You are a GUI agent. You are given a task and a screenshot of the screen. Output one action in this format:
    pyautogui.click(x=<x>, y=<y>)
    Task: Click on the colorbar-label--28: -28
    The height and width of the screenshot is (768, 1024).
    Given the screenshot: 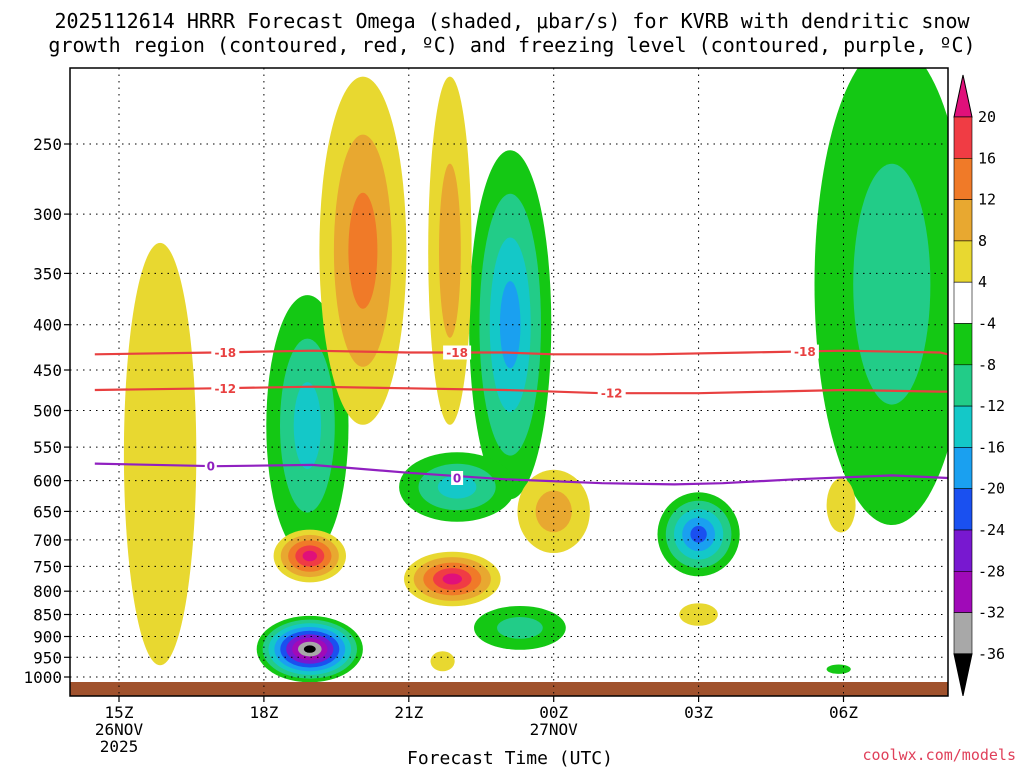 What is the action you would take?
    pyautogui.click(x=991, y=571)
    